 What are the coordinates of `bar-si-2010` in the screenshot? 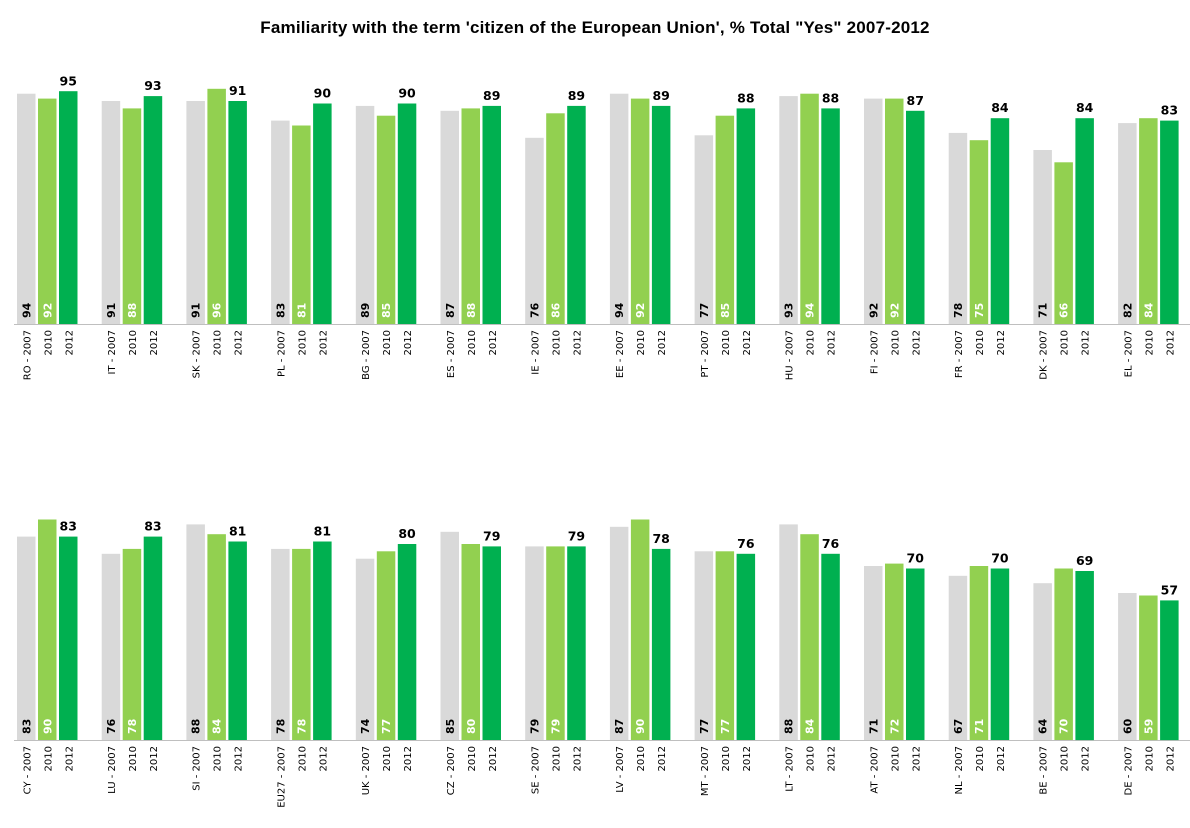 It's located at (216, 637).